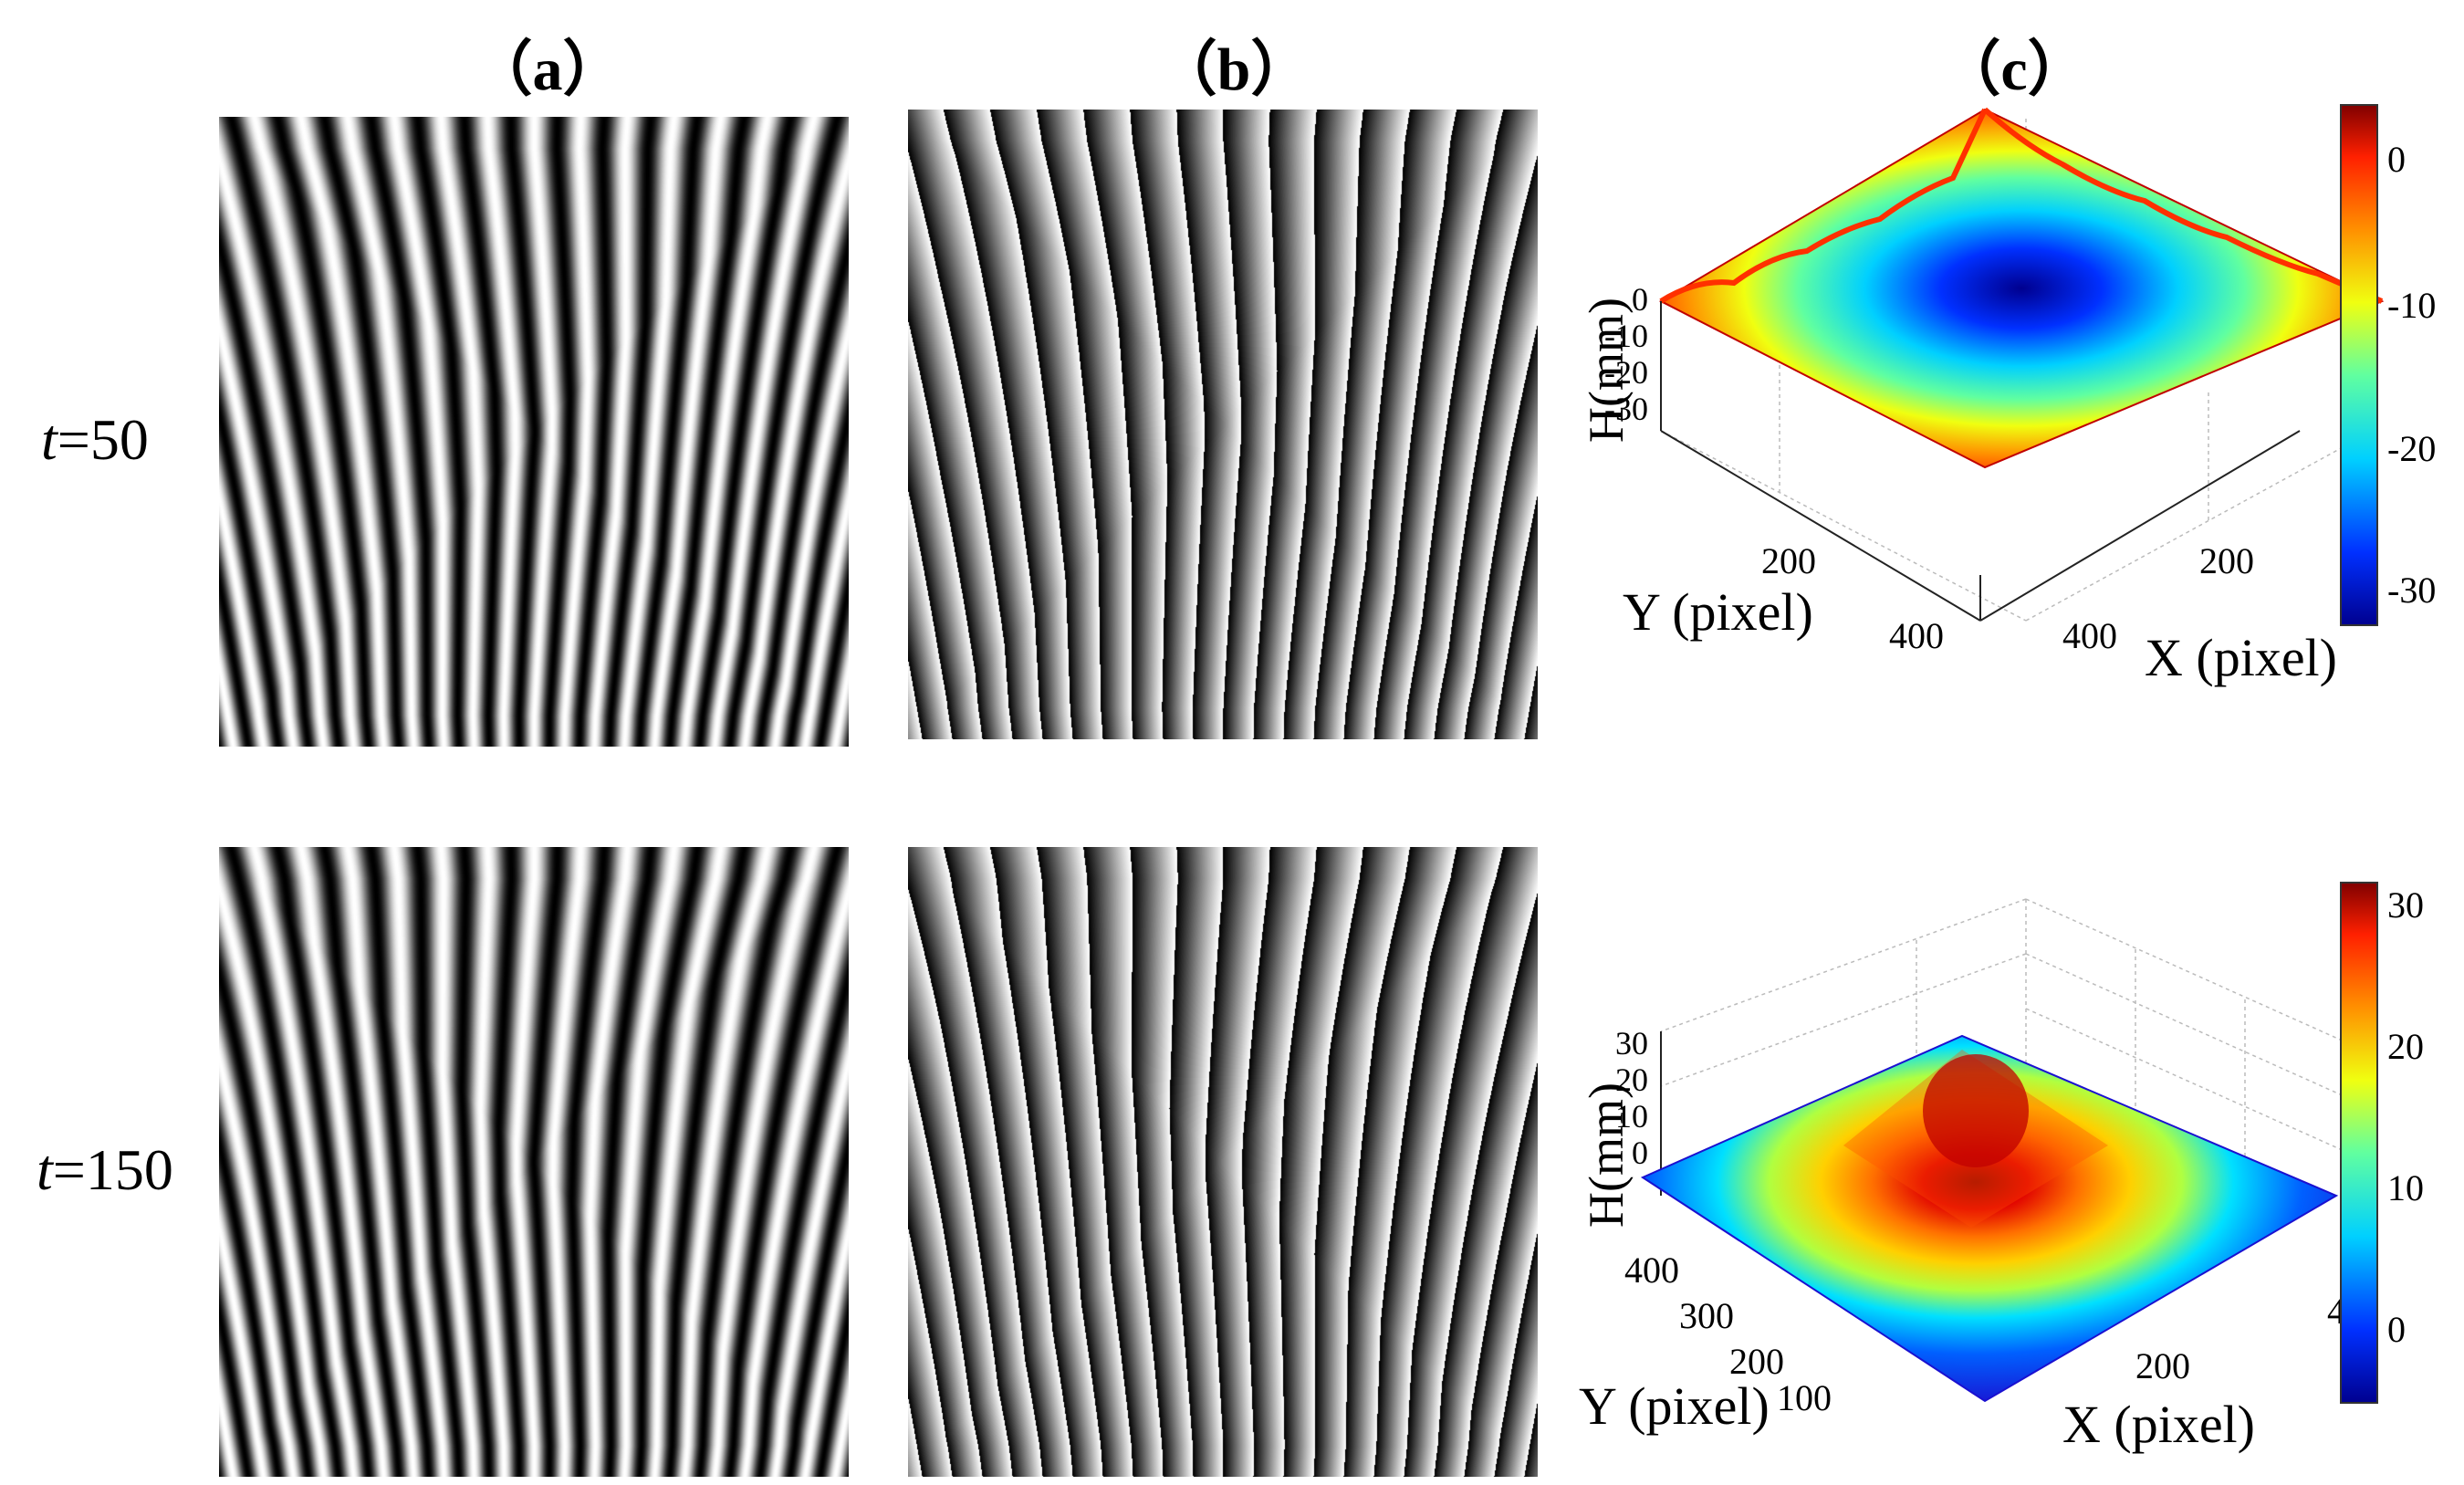 This screenshot has height=1485, width=2464. Describe the element at coordinates (1626, 336) in the screenshot. I see `z-tick: -10` at that location.